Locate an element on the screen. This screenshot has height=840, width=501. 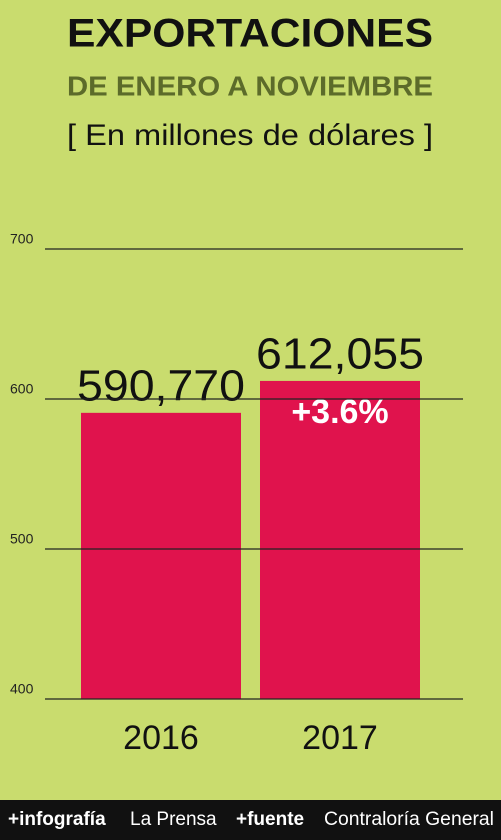
y-tick-label: 400 is located at coordinates (22, 689).